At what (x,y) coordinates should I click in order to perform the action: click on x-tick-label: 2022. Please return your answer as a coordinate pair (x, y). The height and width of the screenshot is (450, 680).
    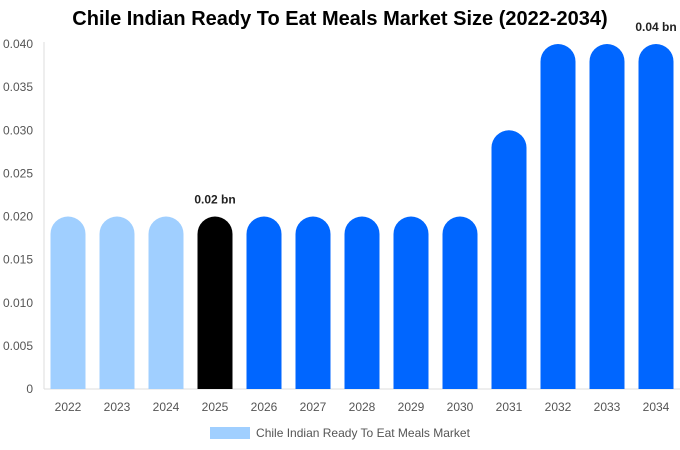
    Looking at the image, I should click on (68, 407).